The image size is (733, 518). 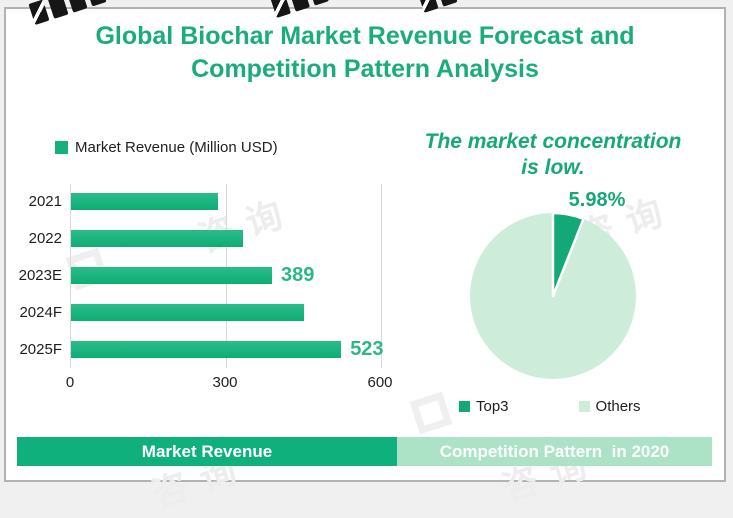 I want to click on pie-legend-item-others: Others, so click(x=609, y=406).